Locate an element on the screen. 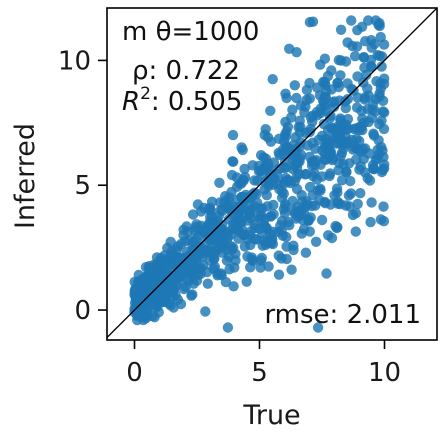 This screenshot has height=439, width=447. annotation-rmse: rmse: 2.011 is located at coordinates (342, 315).